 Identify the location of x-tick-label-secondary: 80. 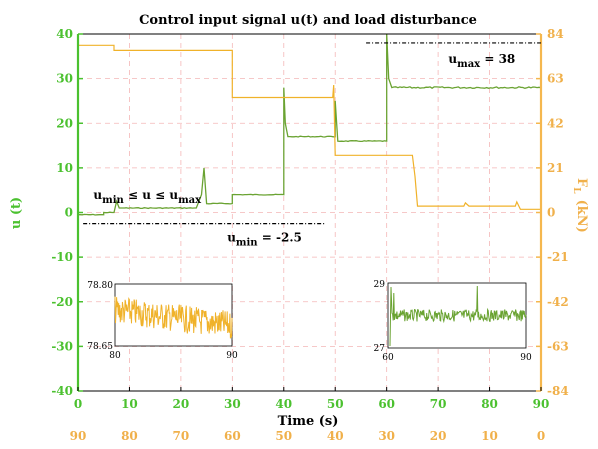
(129, 436).